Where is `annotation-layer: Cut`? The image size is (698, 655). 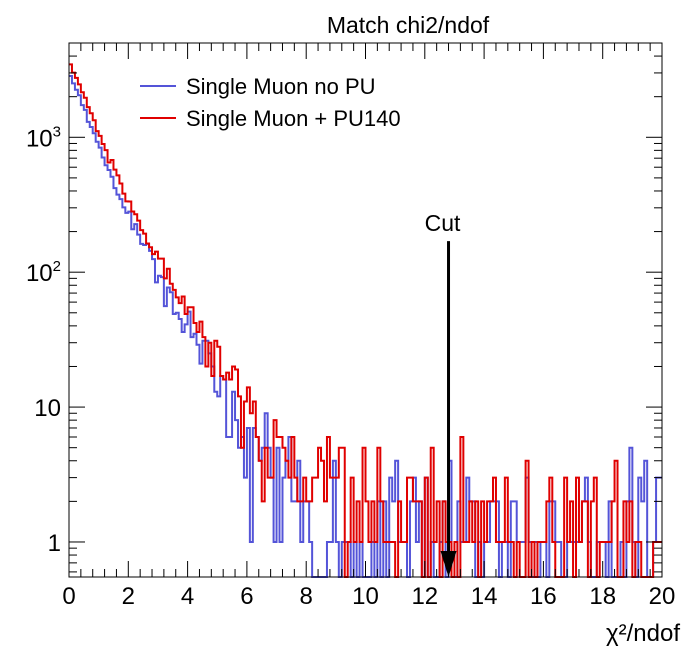 annotation-layer: Cut is located at coordinates (443, 393).